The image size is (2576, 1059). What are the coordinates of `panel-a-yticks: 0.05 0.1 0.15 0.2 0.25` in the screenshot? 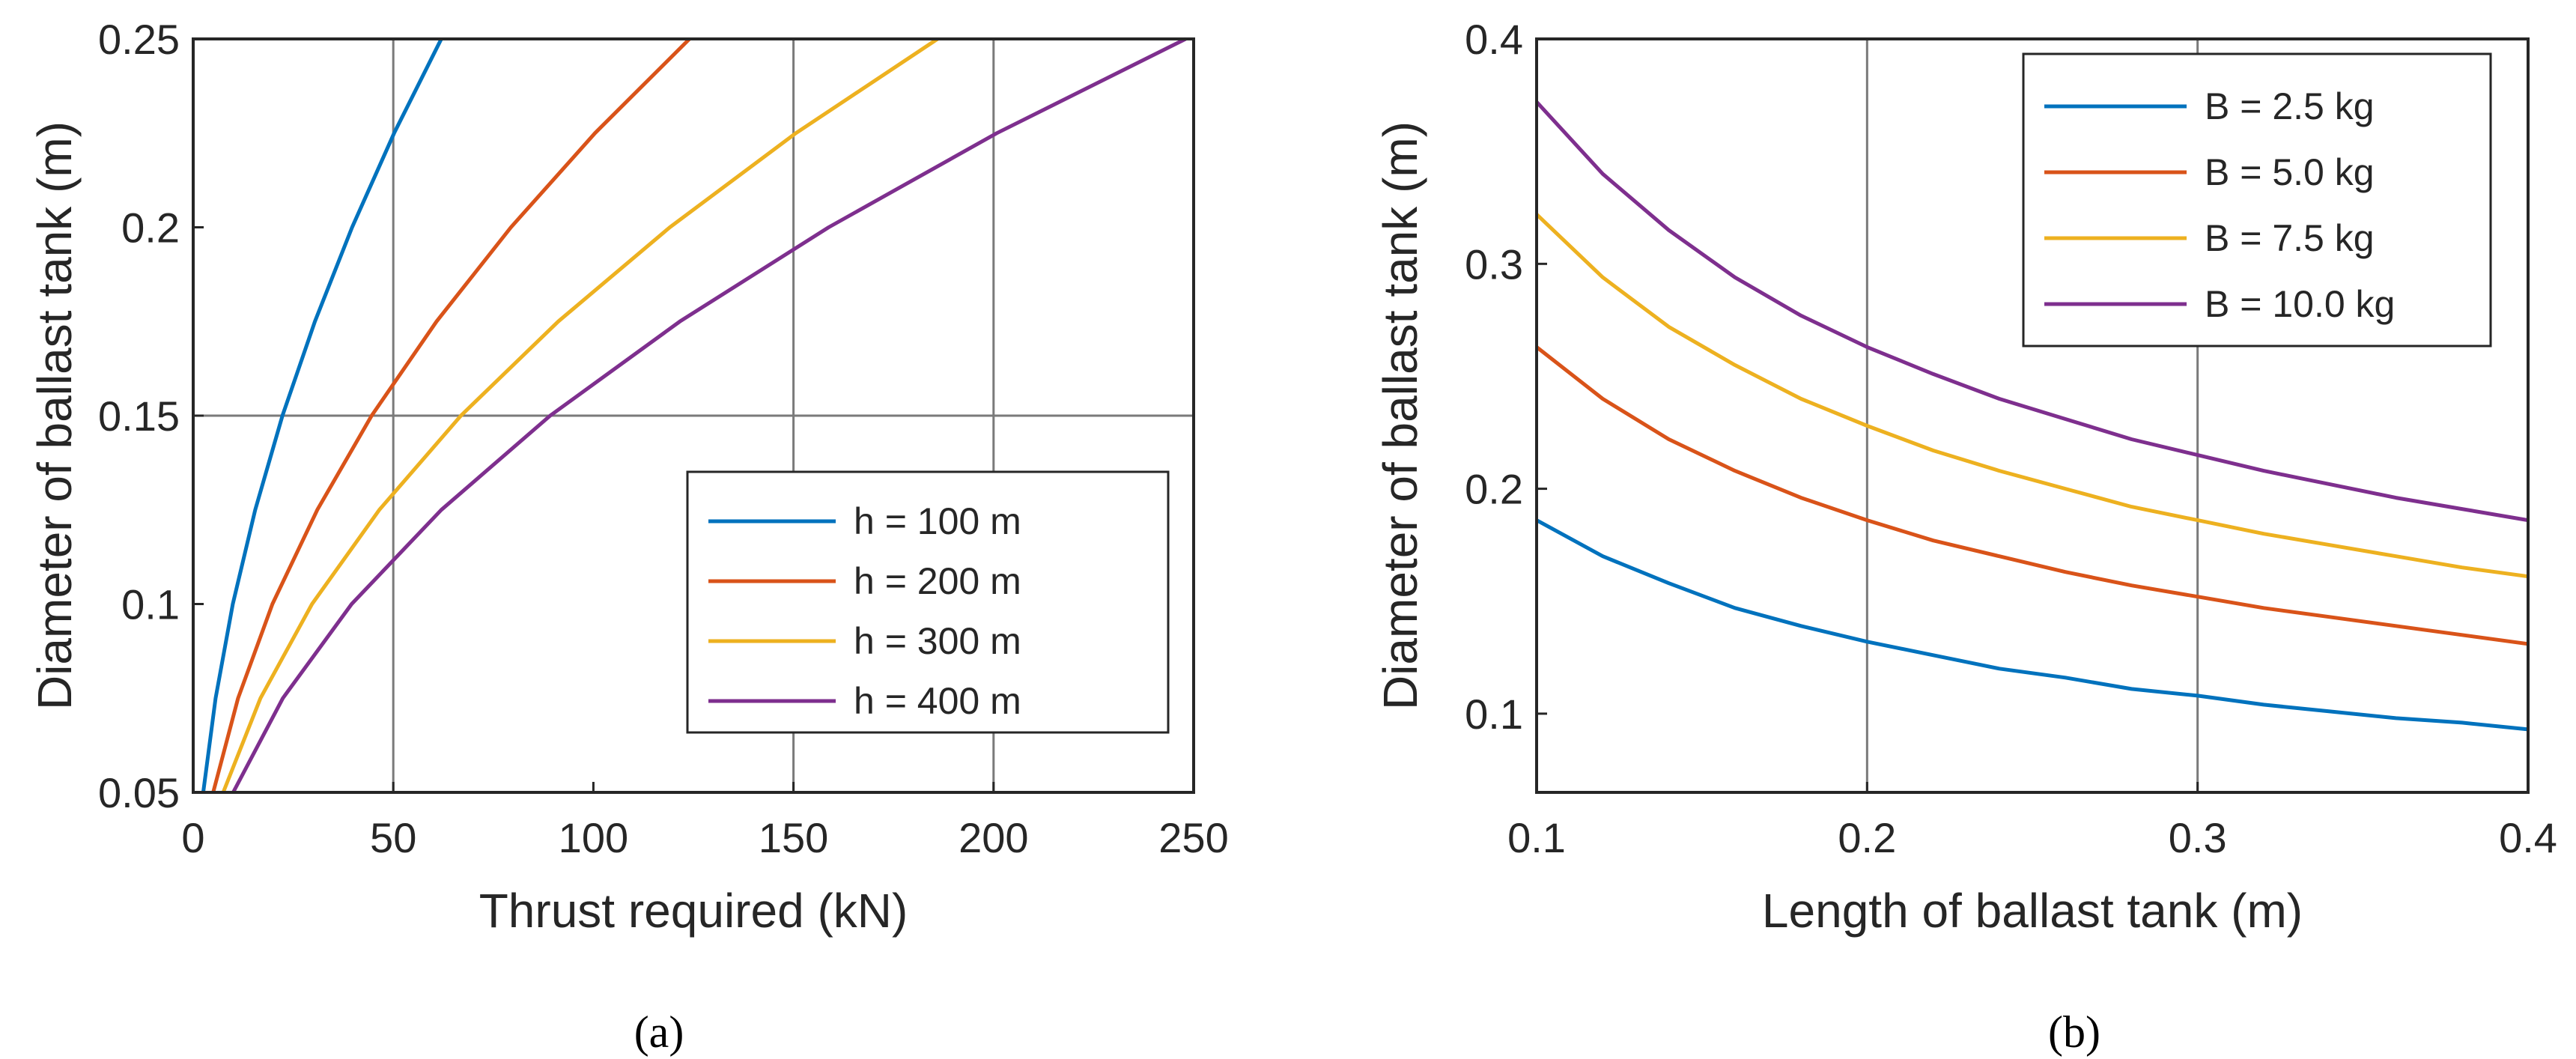 It's located at (151, 416).